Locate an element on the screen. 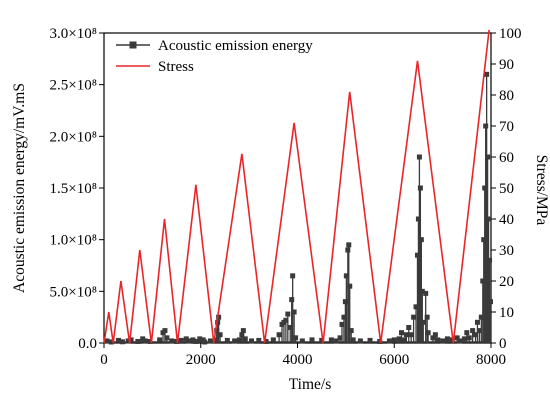  legend-label-stress: Stress is located at coordinates (176, 67).